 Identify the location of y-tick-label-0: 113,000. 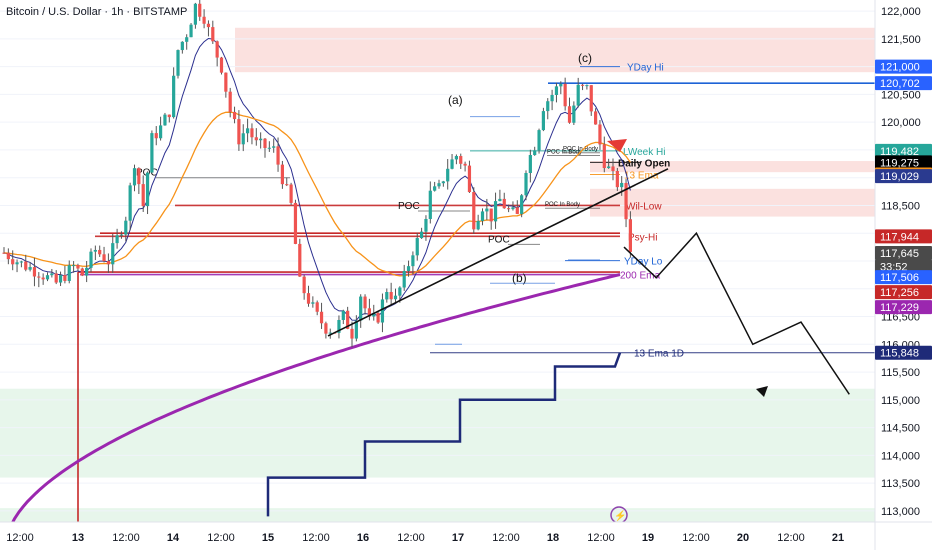
(900, 512).